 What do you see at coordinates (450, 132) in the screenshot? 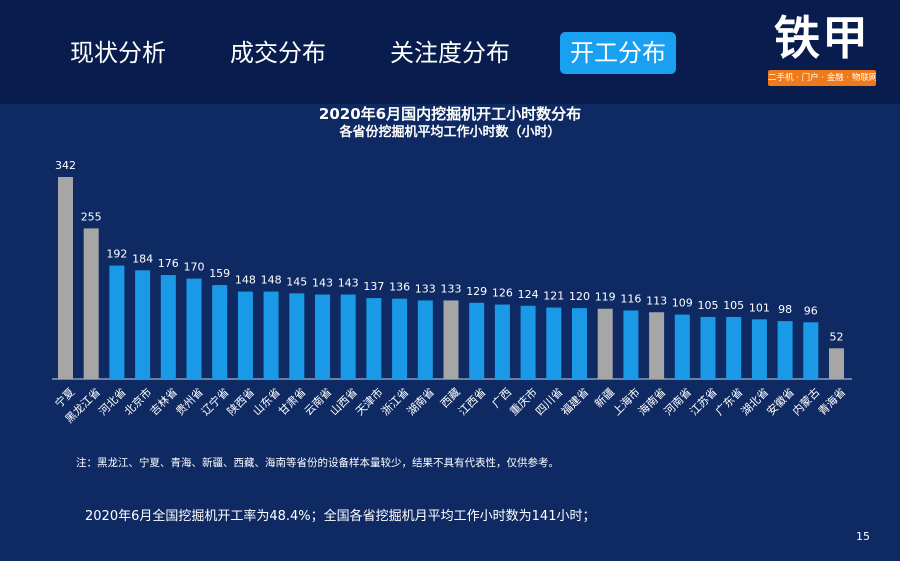
I see `chart-subtitle: 各省份挖掘机平均工作小时数（小时）` at bounding box center [450, 132].